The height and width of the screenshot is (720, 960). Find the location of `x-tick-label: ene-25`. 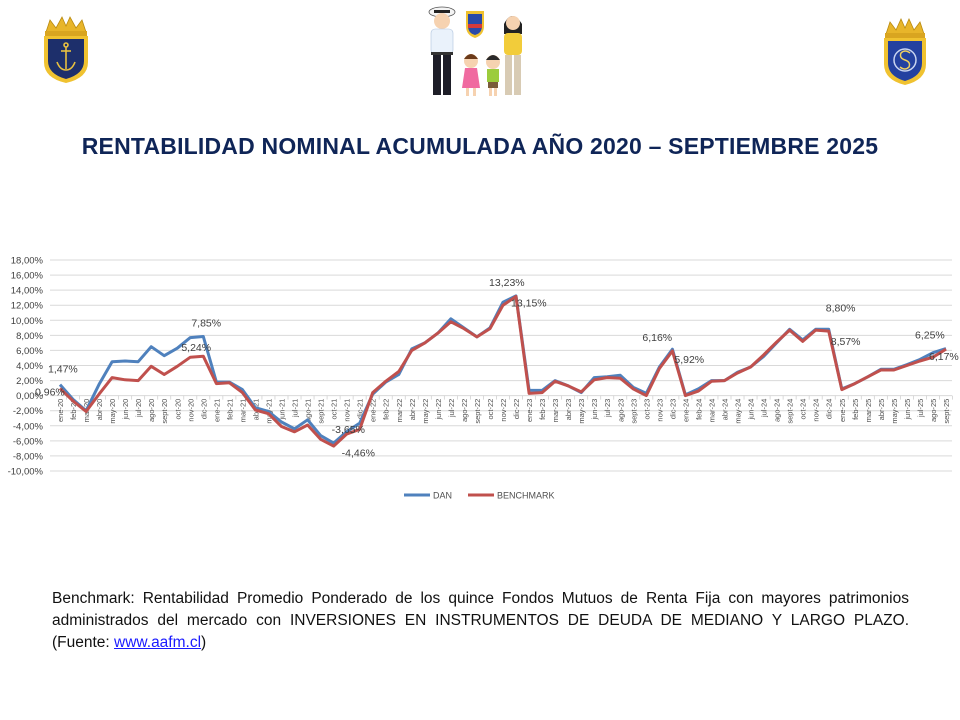

x-tick-label: ene-25 is located at coordinates (842, 410).